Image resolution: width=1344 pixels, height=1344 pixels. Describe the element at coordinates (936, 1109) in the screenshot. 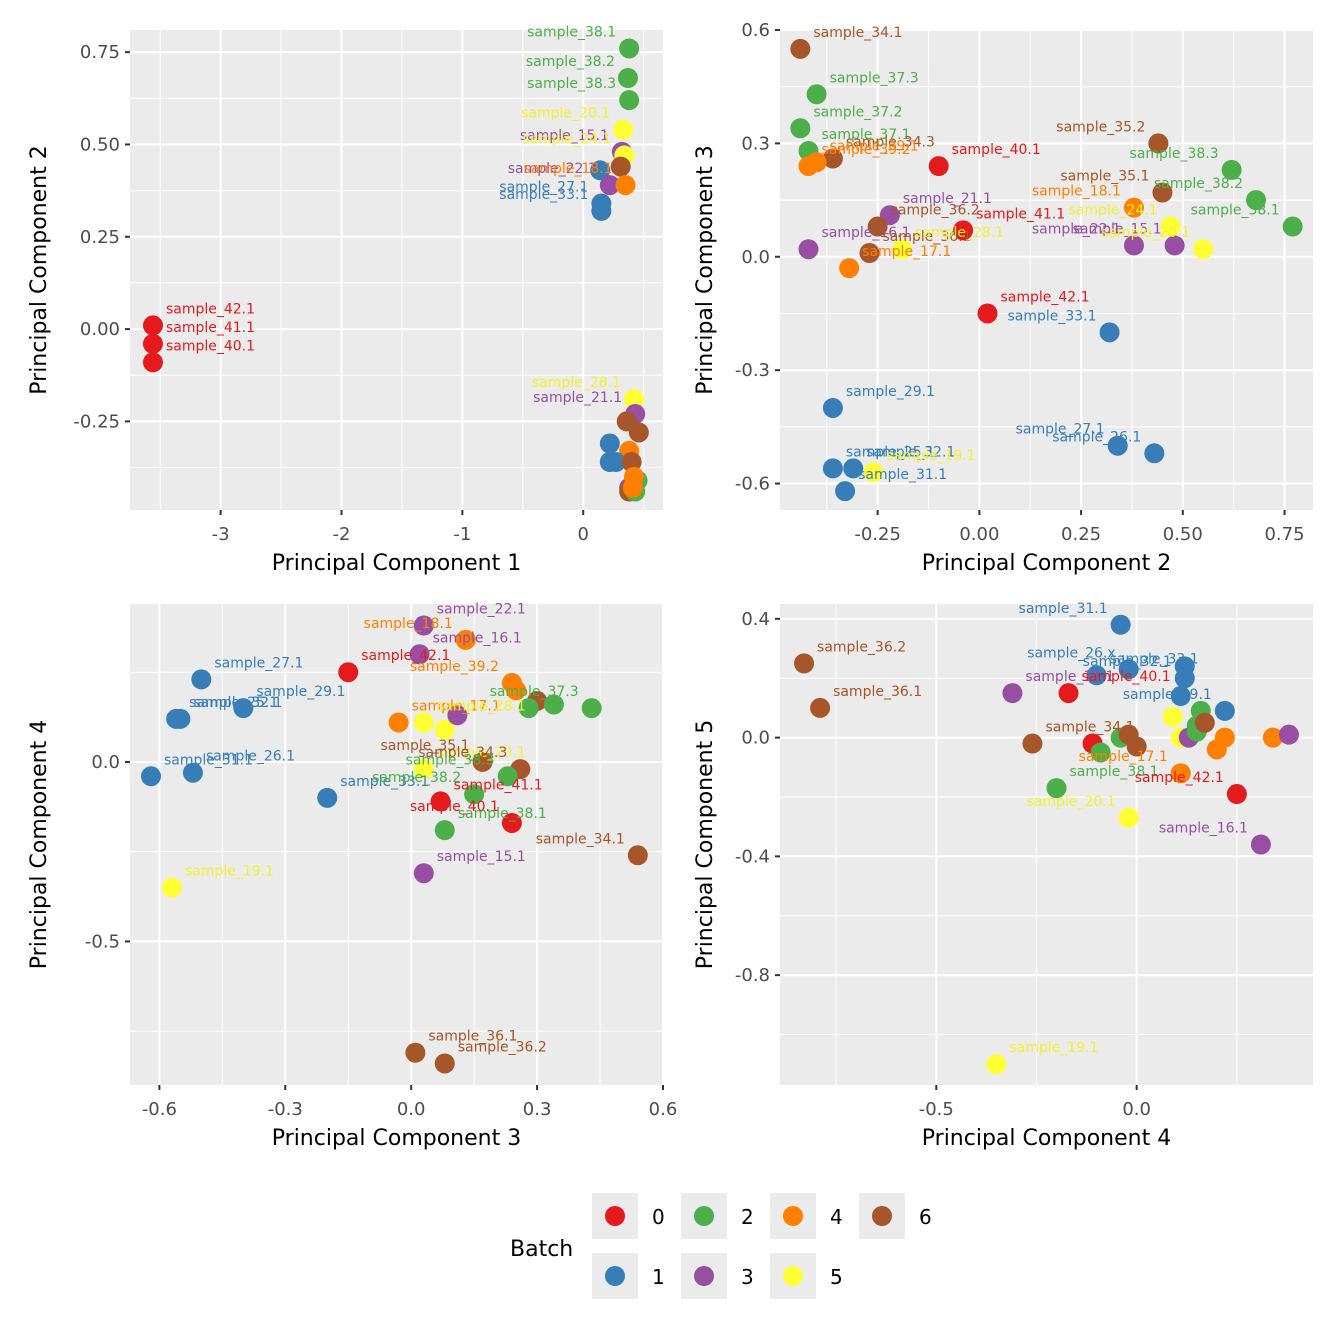

I see `x-tick-label: -0.5` at that location.